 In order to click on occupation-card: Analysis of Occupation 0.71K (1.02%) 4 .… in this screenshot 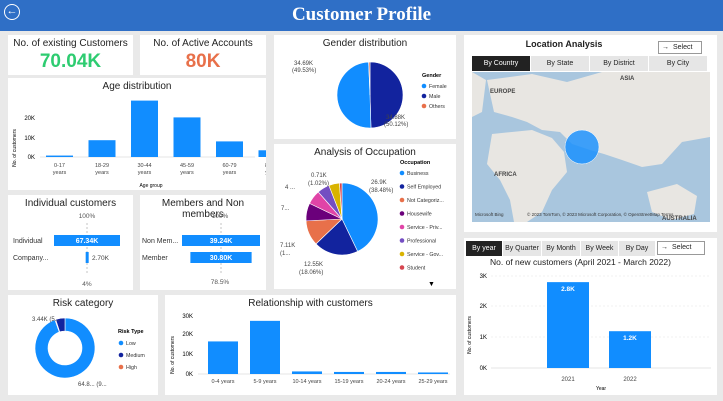, I will do `click(365, 216)`.